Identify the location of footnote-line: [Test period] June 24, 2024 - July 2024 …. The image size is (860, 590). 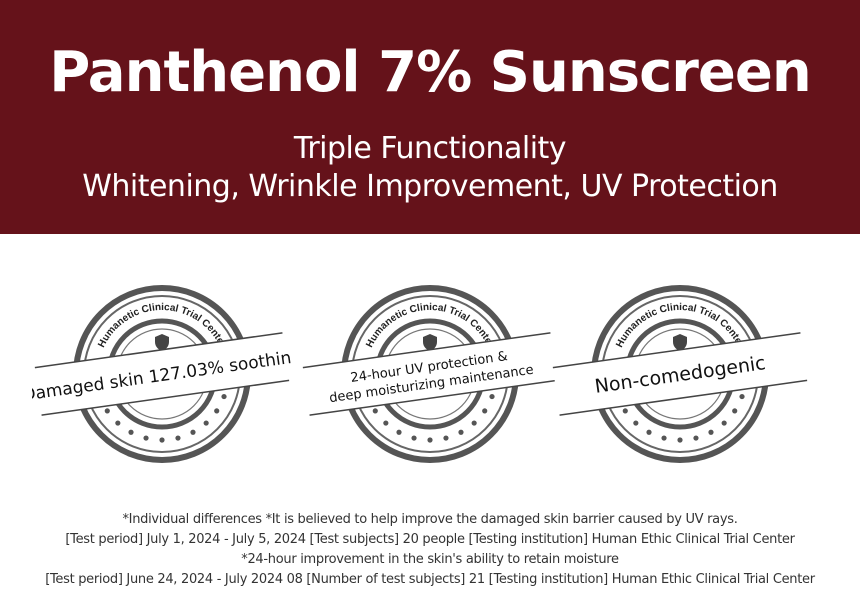
(430, 579).